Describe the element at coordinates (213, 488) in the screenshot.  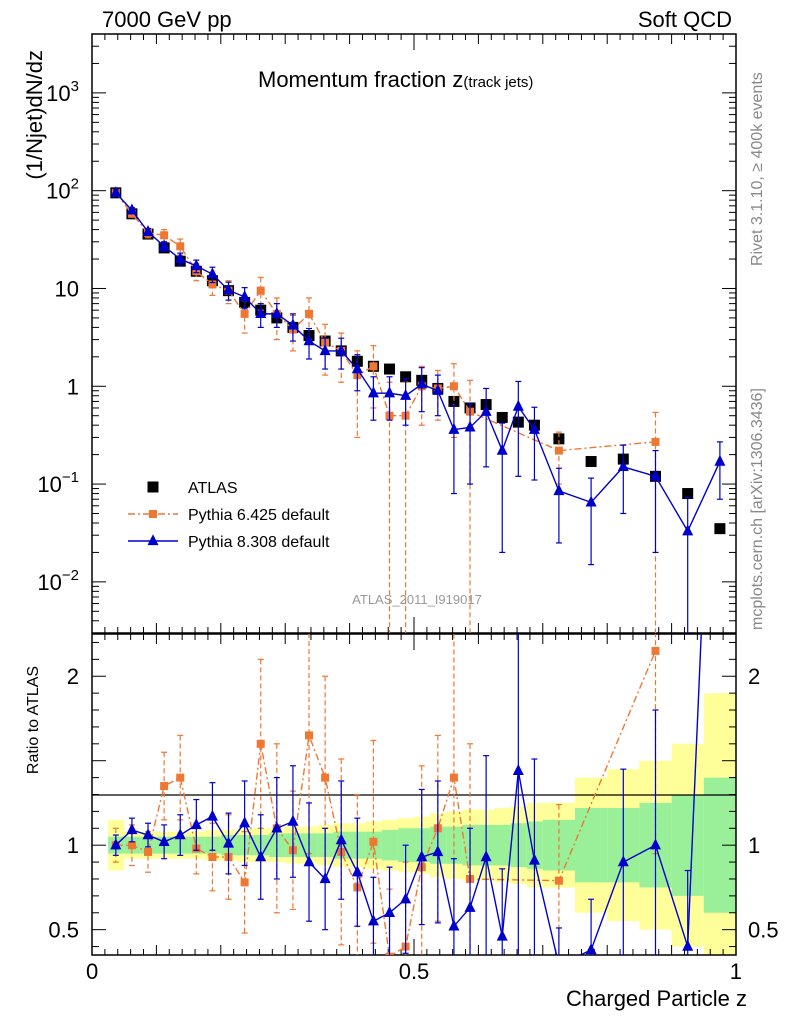
I see `legend-label-atlas: ATLAS` at that location.